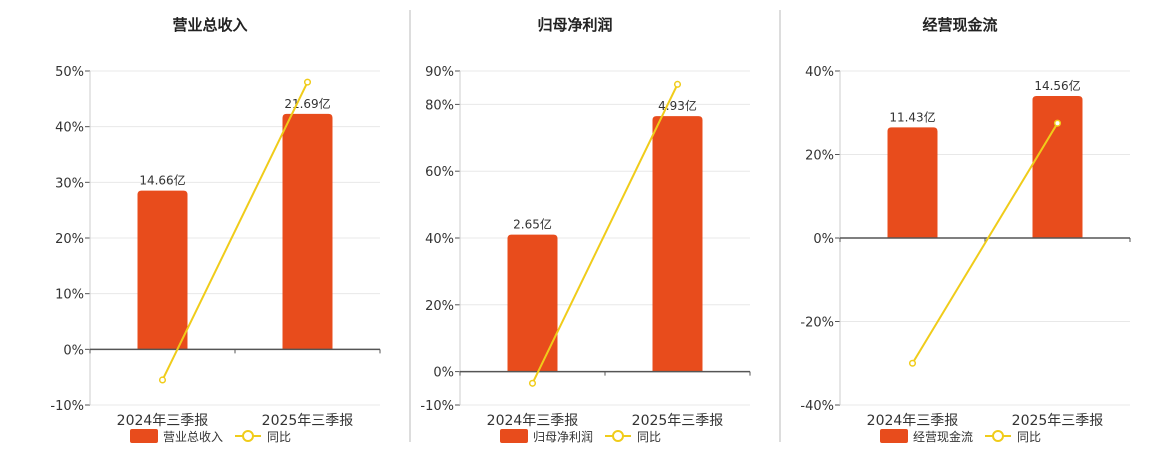 The width and height of the screenshot is (1160, 454). What do you see at coordinates (193, 437) in the screenshot?
I see `legend-bar-label: 营业总收入` at bounding box center [193, 437].